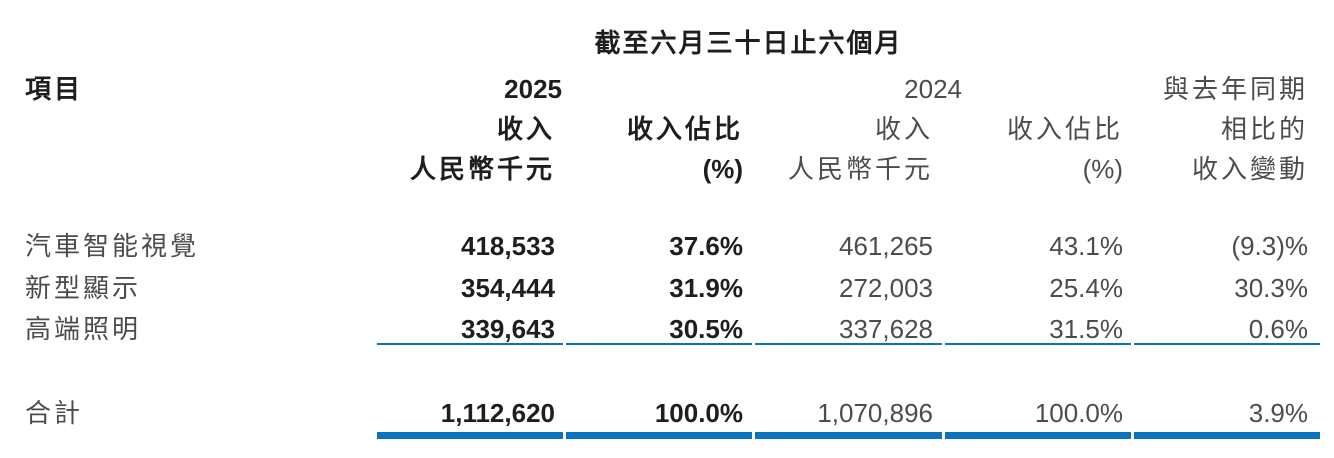 The image size is (1334, 458). I want to click on row-label: 高端照明, so click(83, 329).